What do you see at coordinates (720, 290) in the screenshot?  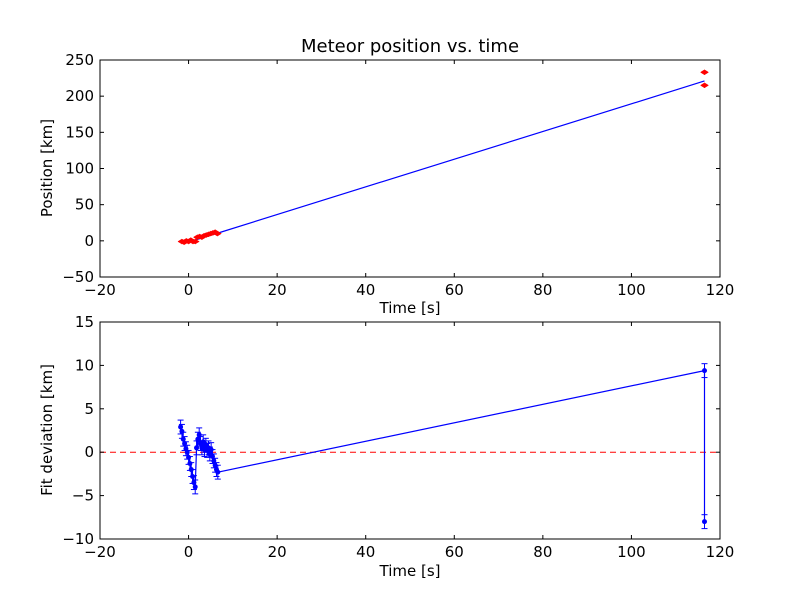 I see `position-x-tick-label: 120` at bounding box center [720, 290].